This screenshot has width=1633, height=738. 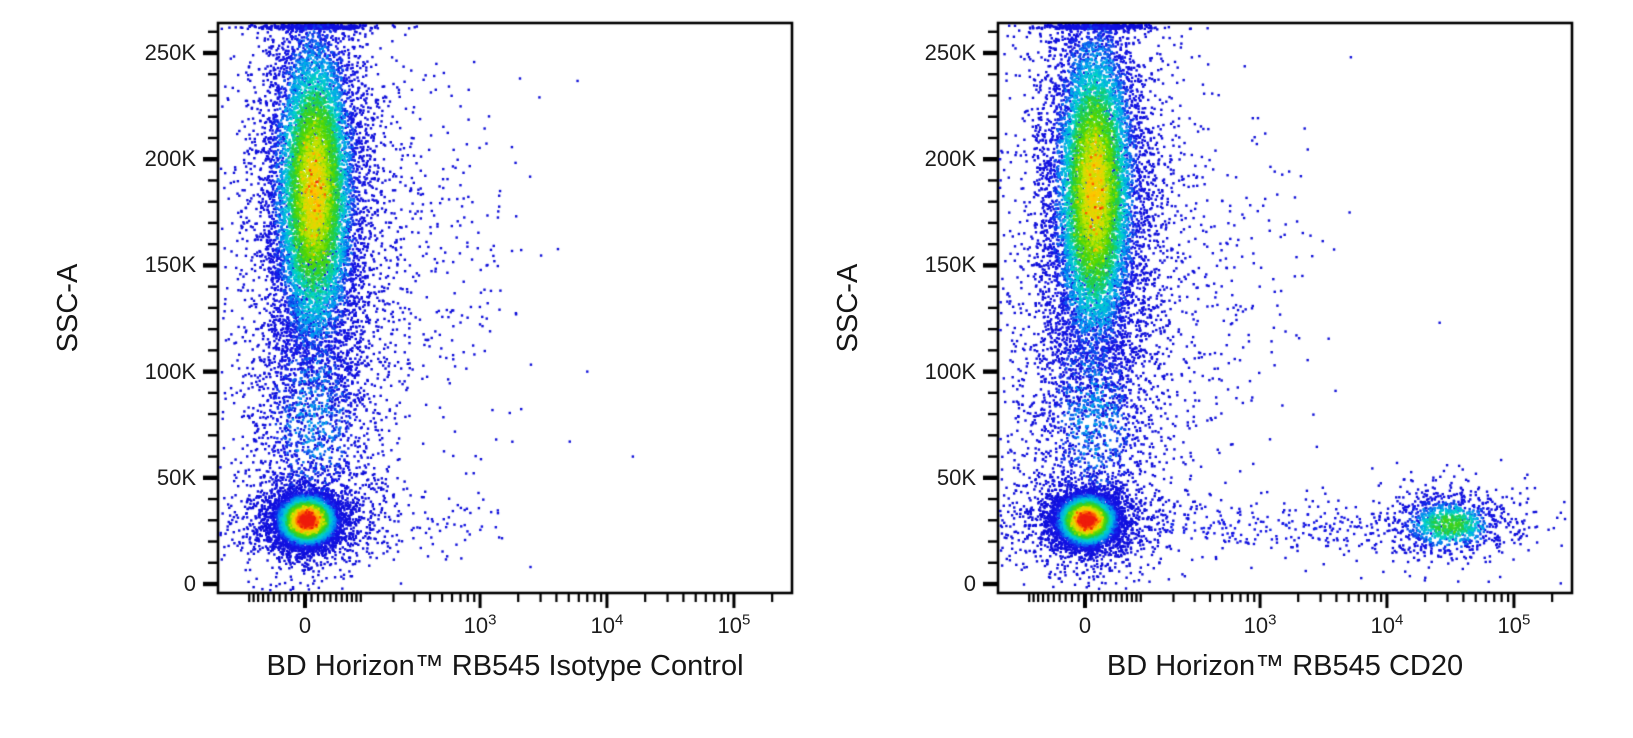 I want to click on x-axis-title-right: BD Horizon™ RB545 CD20, so click(x=1285, y=666).